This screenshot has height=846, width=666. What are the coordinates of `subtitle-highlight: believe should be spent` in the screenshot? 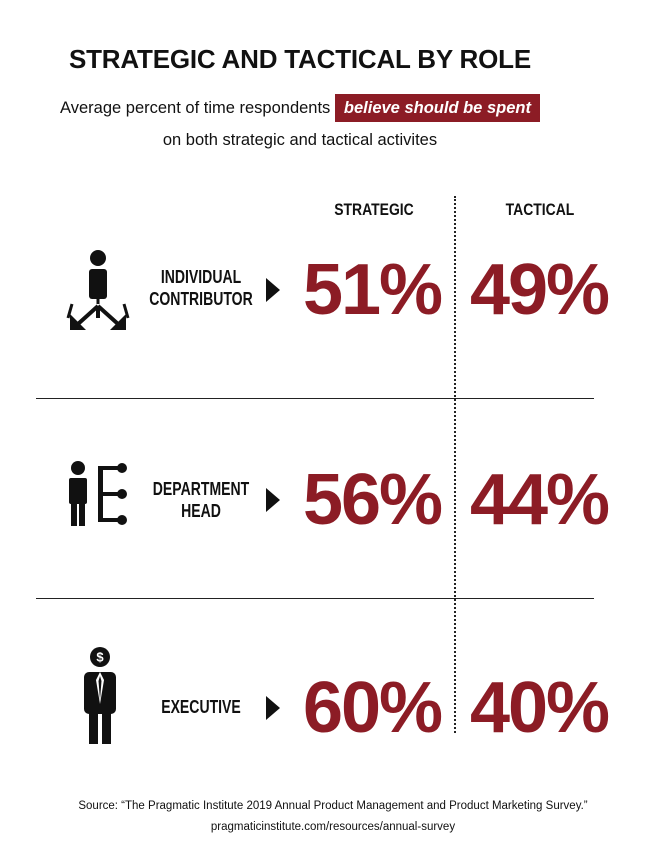 It's located at (437, 108).